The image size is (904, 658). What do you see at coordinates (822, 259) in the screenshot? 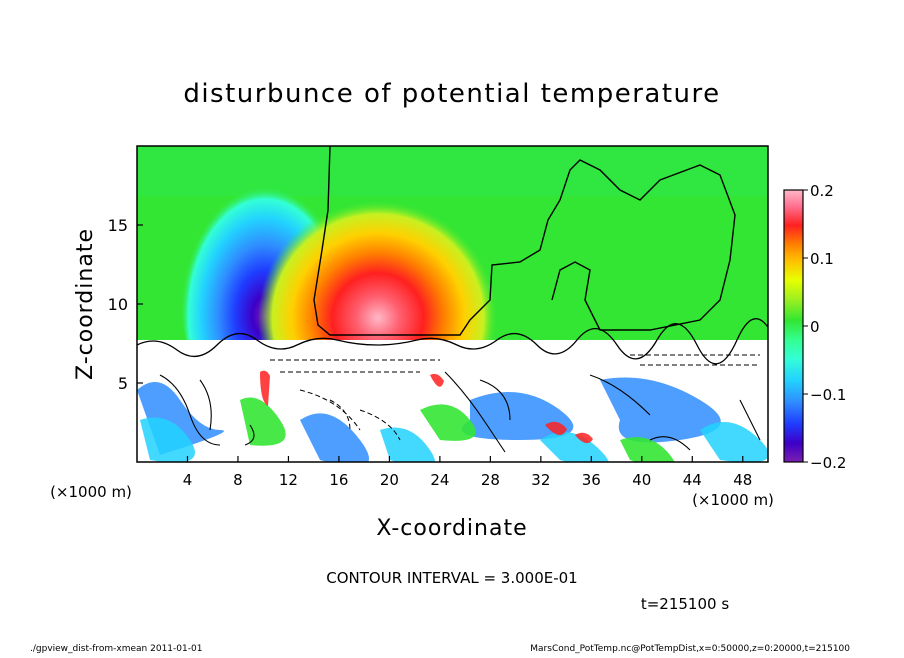
I see `colorbar-tick-label: 0.1` at bounding box center [822, 259].